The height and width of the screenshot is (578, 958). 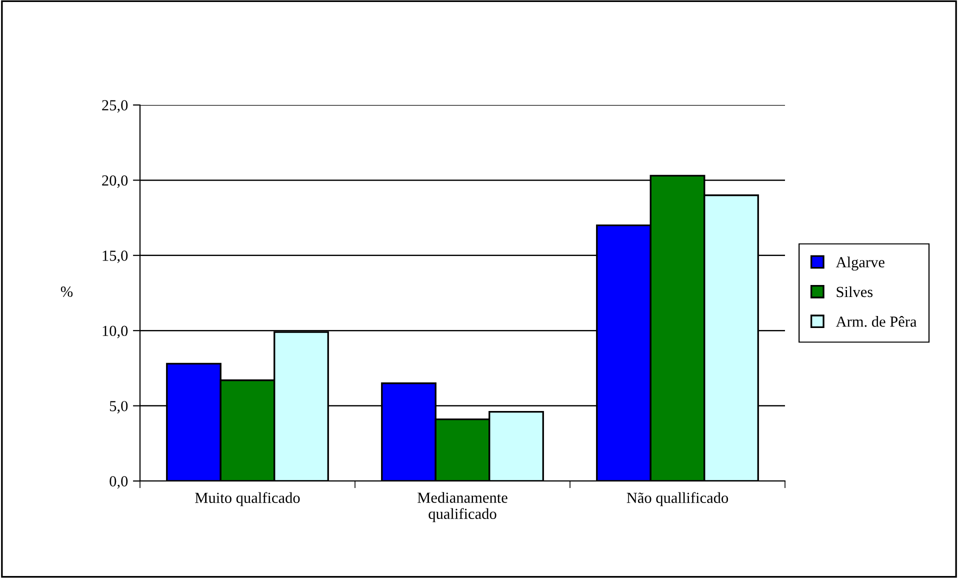 What do you see at coordinates (463, 507) in the screenshot?
I see `x-tick-label: Medianamente qualificado` at bounding box center [463, 507].